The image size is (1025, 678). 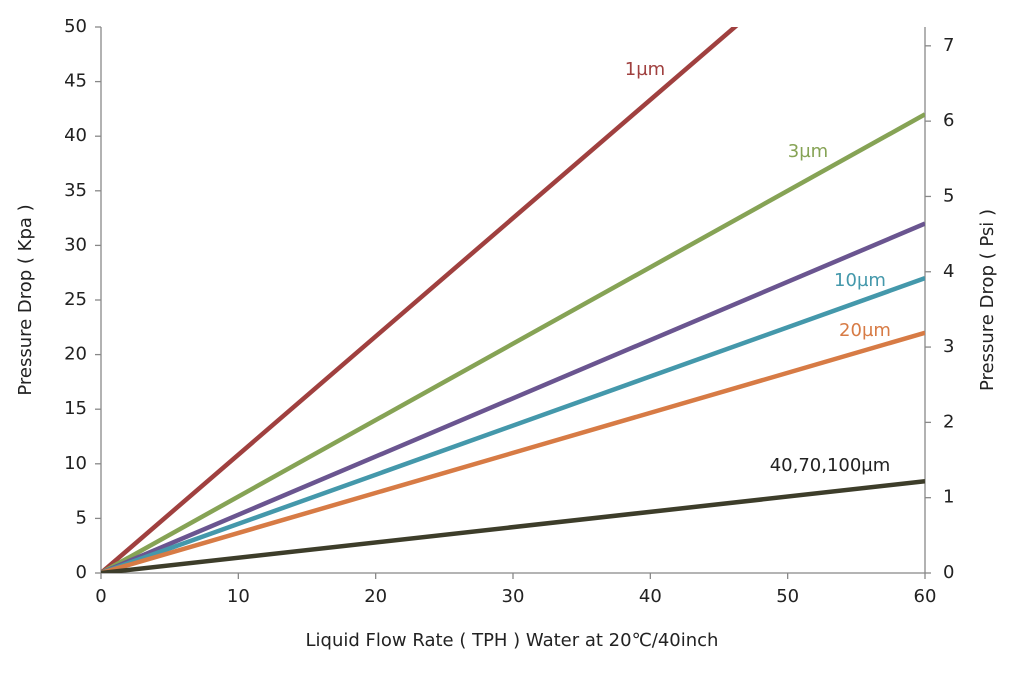 What do you see at coordinates (238, 596) in the screenshot?
I see `x-tick-label: 10` at bounding box center [238, 596].